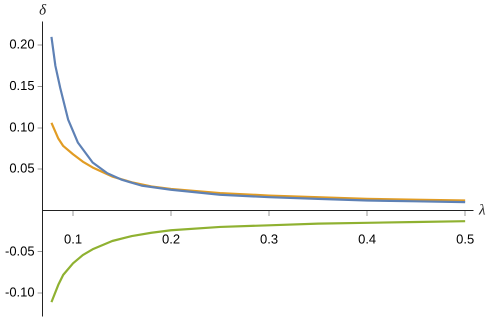 This screenshot has height=327, width=491. What do you see at coordinates (482, 210) in the screenshot?
I see `x-axis-title: λ` at bounding box center [482, 210].